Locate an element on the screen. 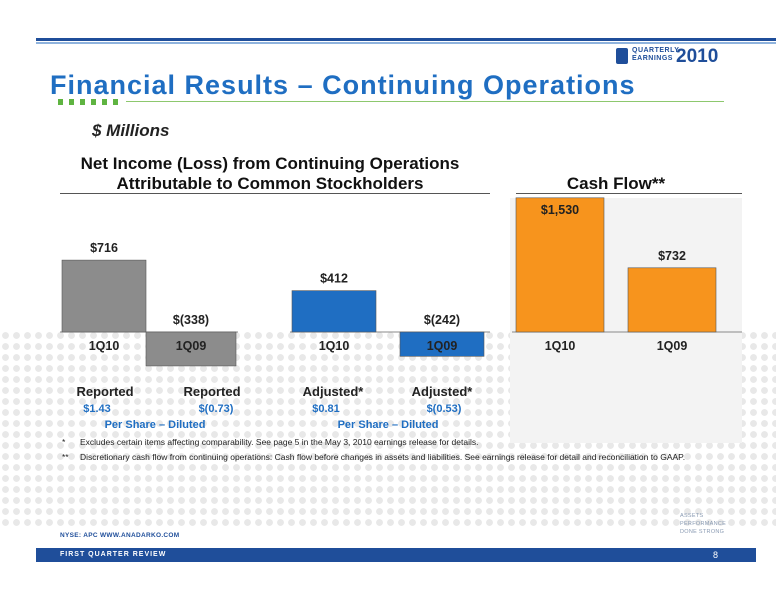 This screenshot has width=776, height=600. per-share-diluted-reported: Per Share – Diluted is located at coordinates (155, 425).